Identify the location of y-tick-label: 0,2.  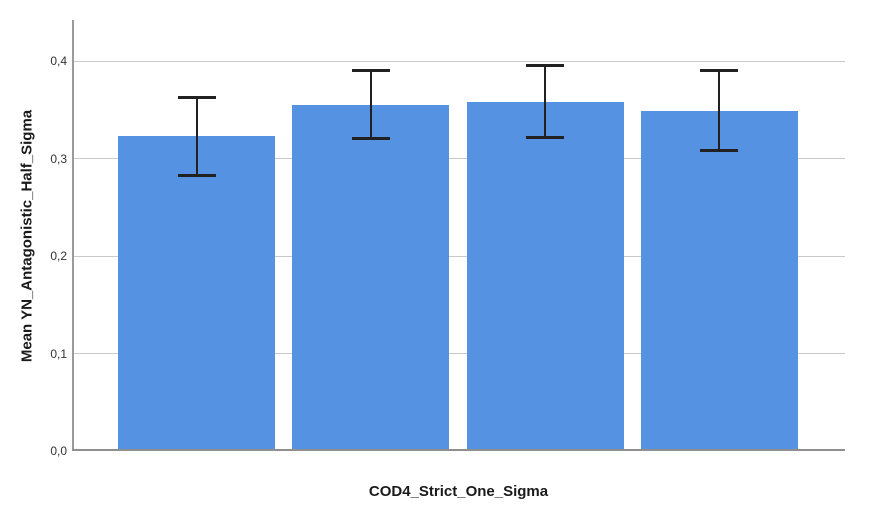
(58, 256).